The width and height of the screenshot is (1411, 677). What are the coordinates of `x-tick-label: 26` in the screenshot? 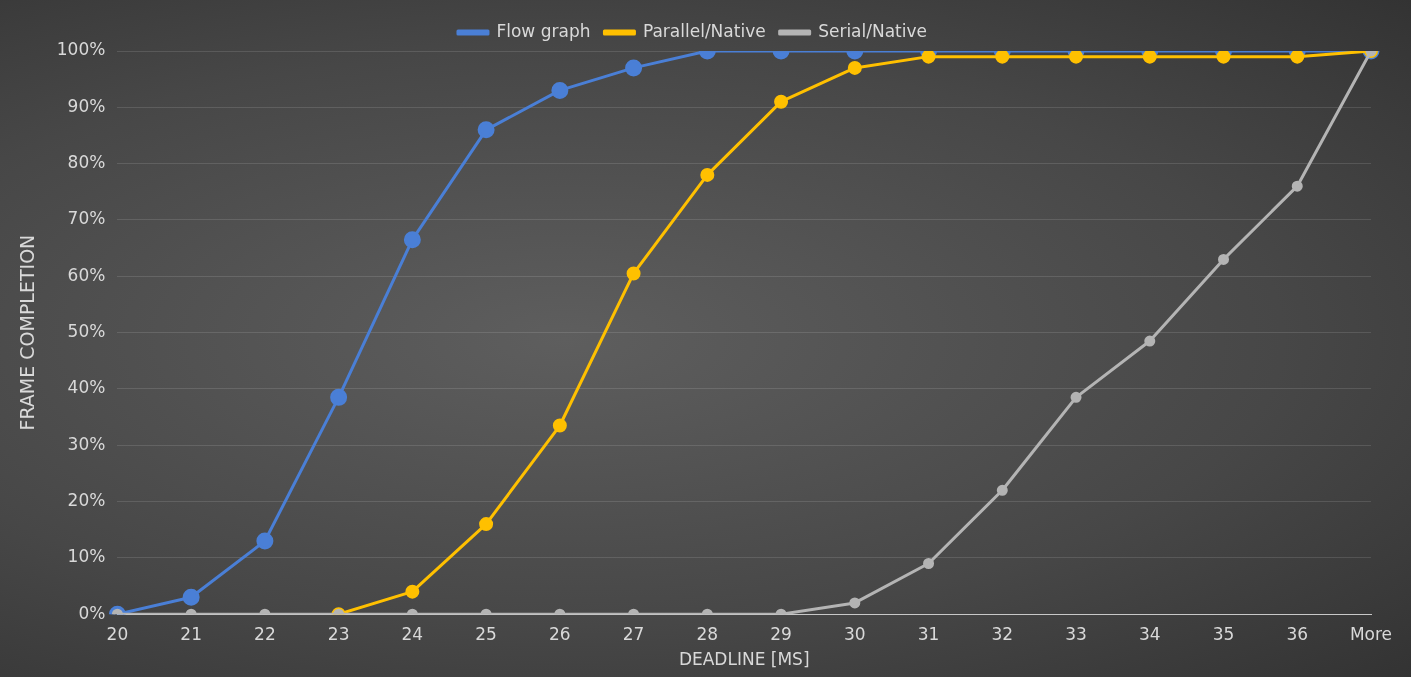 It's located at (560, 633).